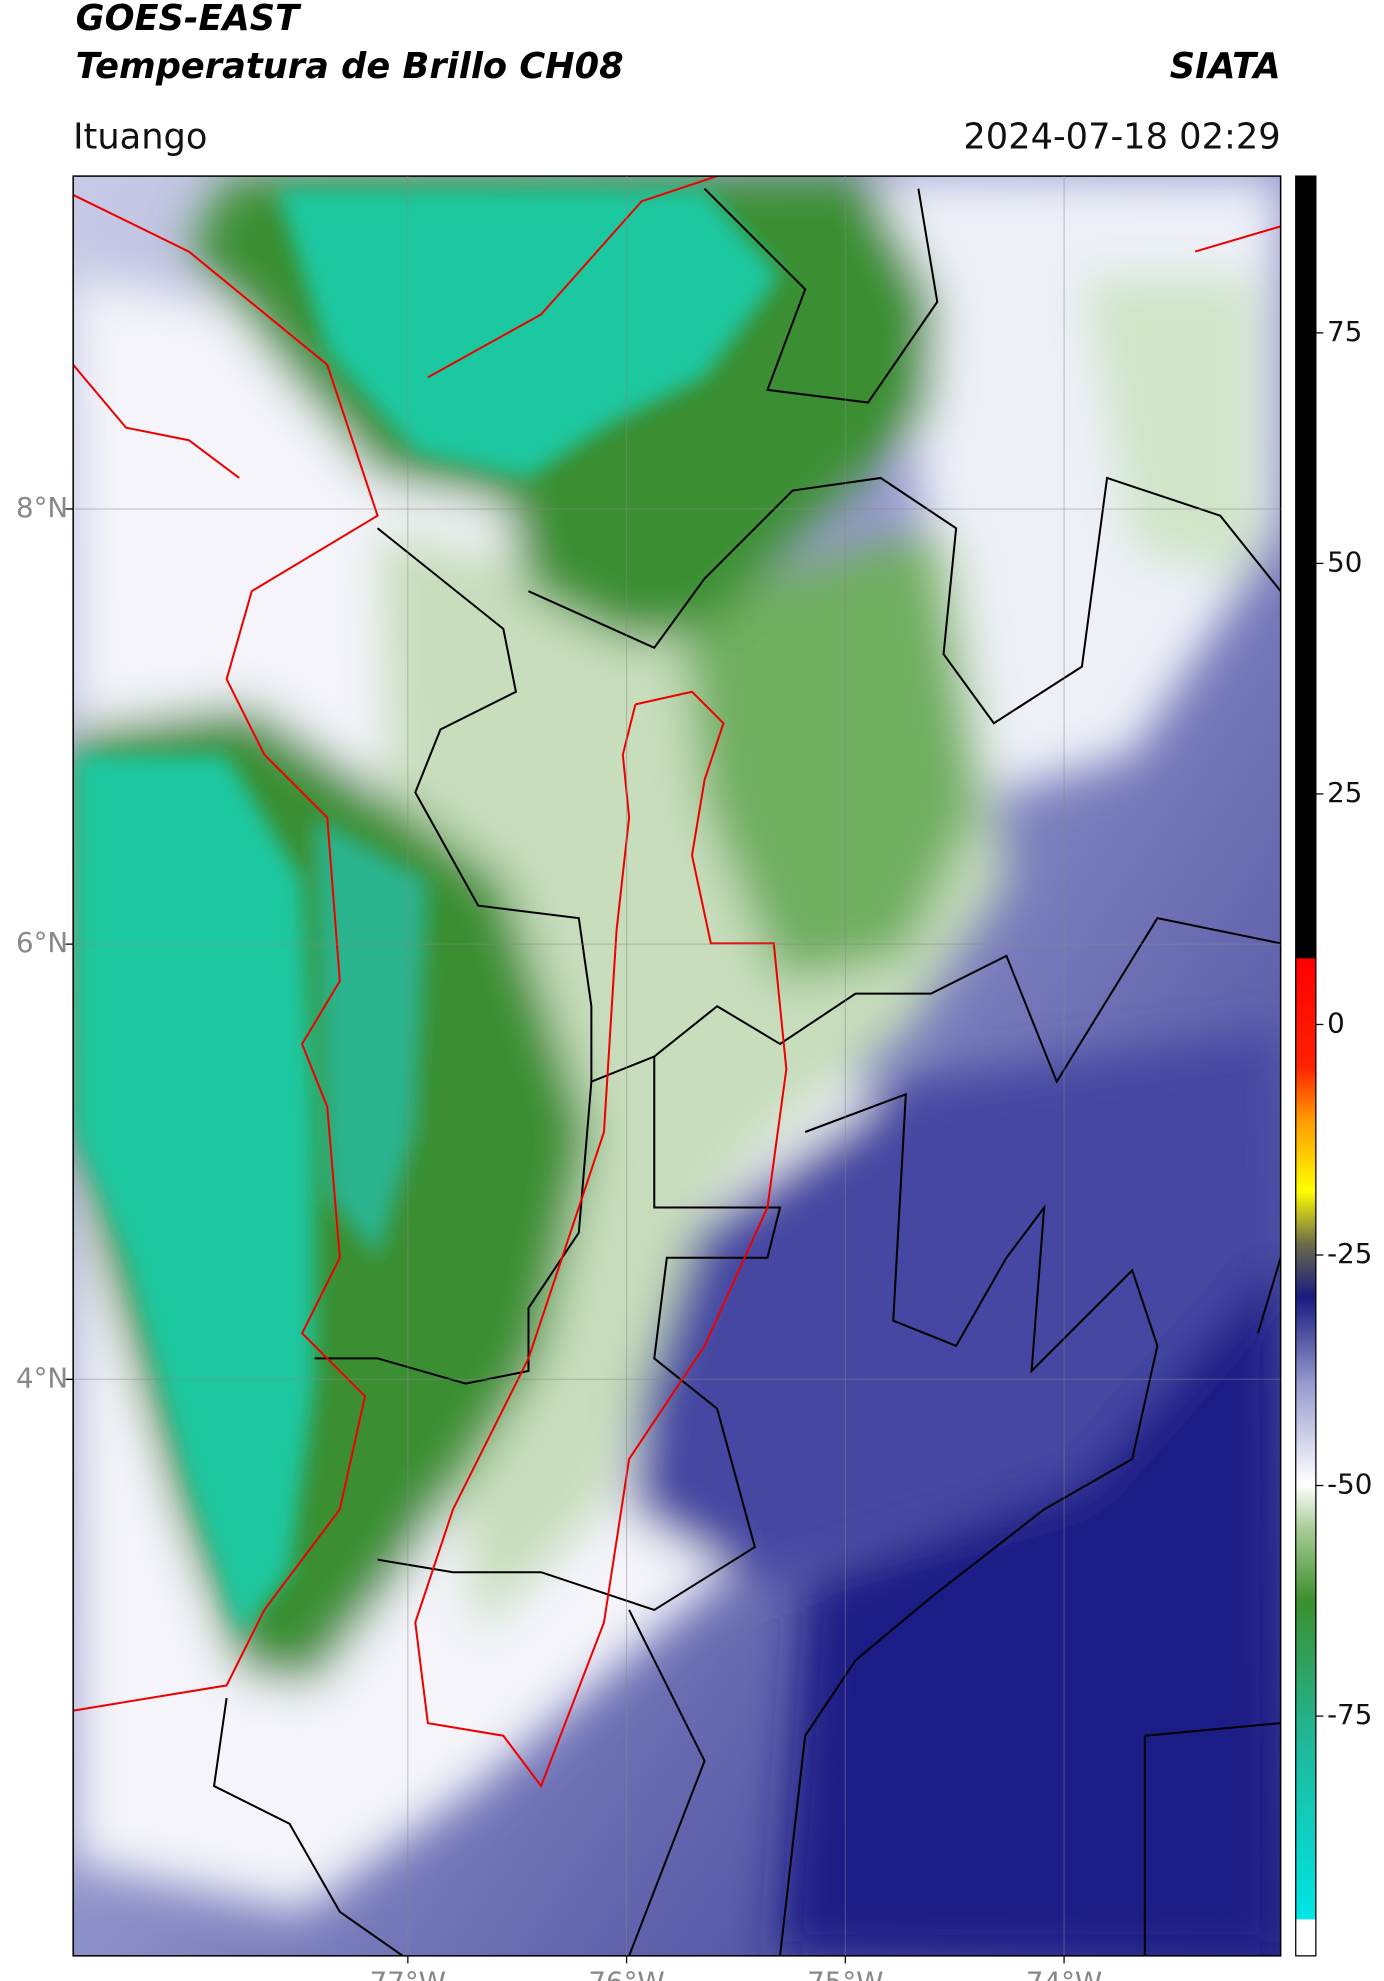 The height and width of the screenshot is (1981, 1384). I want to click on colorbar-label: -50, so click(1349, 1484).